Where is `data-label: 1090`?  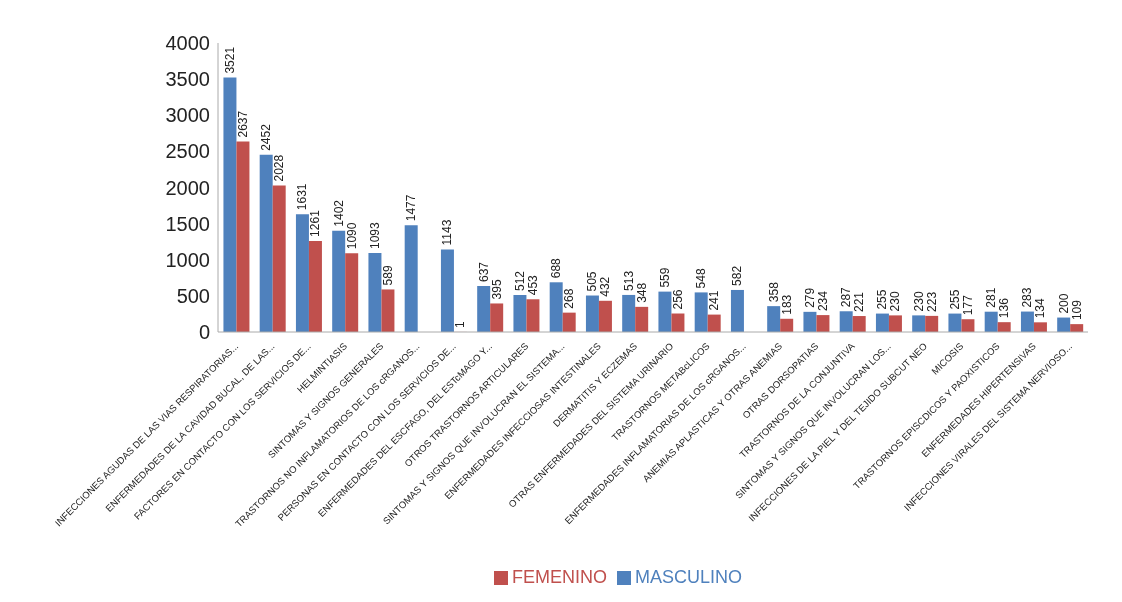
data-label: 1090 is located at coordinates (351, 236).